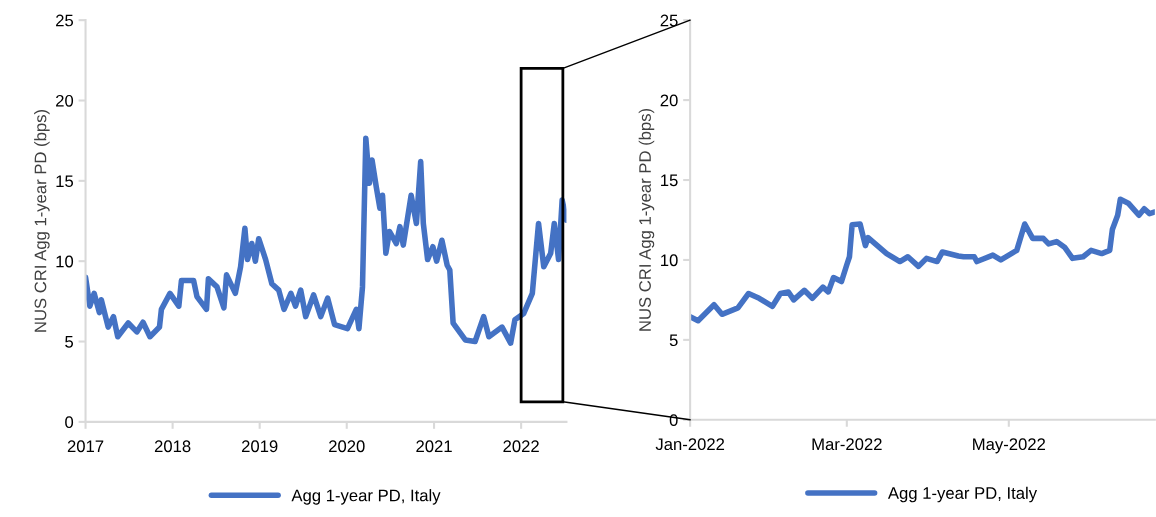 The width and height of the screenshot is (1156, 517). Describe the element at coordinates (69, 422) in the screenshot. I see `y-tick-label: 0` at that location.